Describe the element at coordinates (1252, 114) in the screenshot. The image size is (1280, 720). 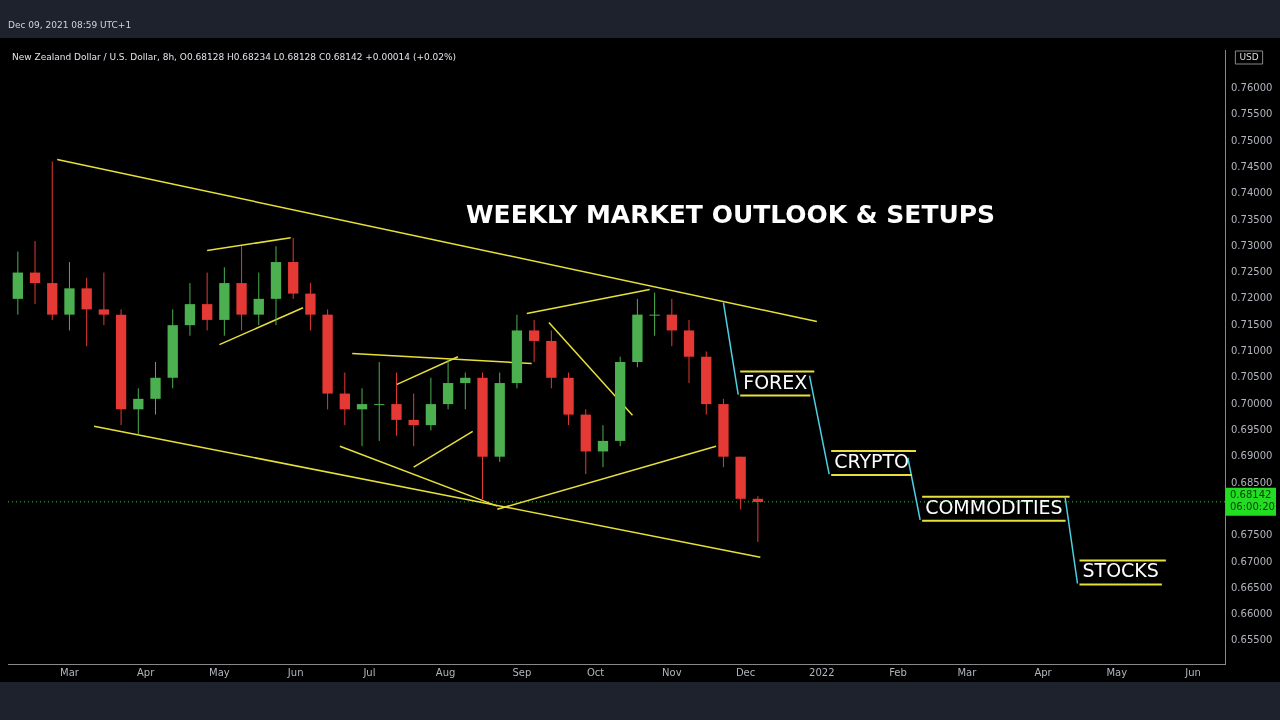
I see `y-tick-label: 0.75500` at that location.